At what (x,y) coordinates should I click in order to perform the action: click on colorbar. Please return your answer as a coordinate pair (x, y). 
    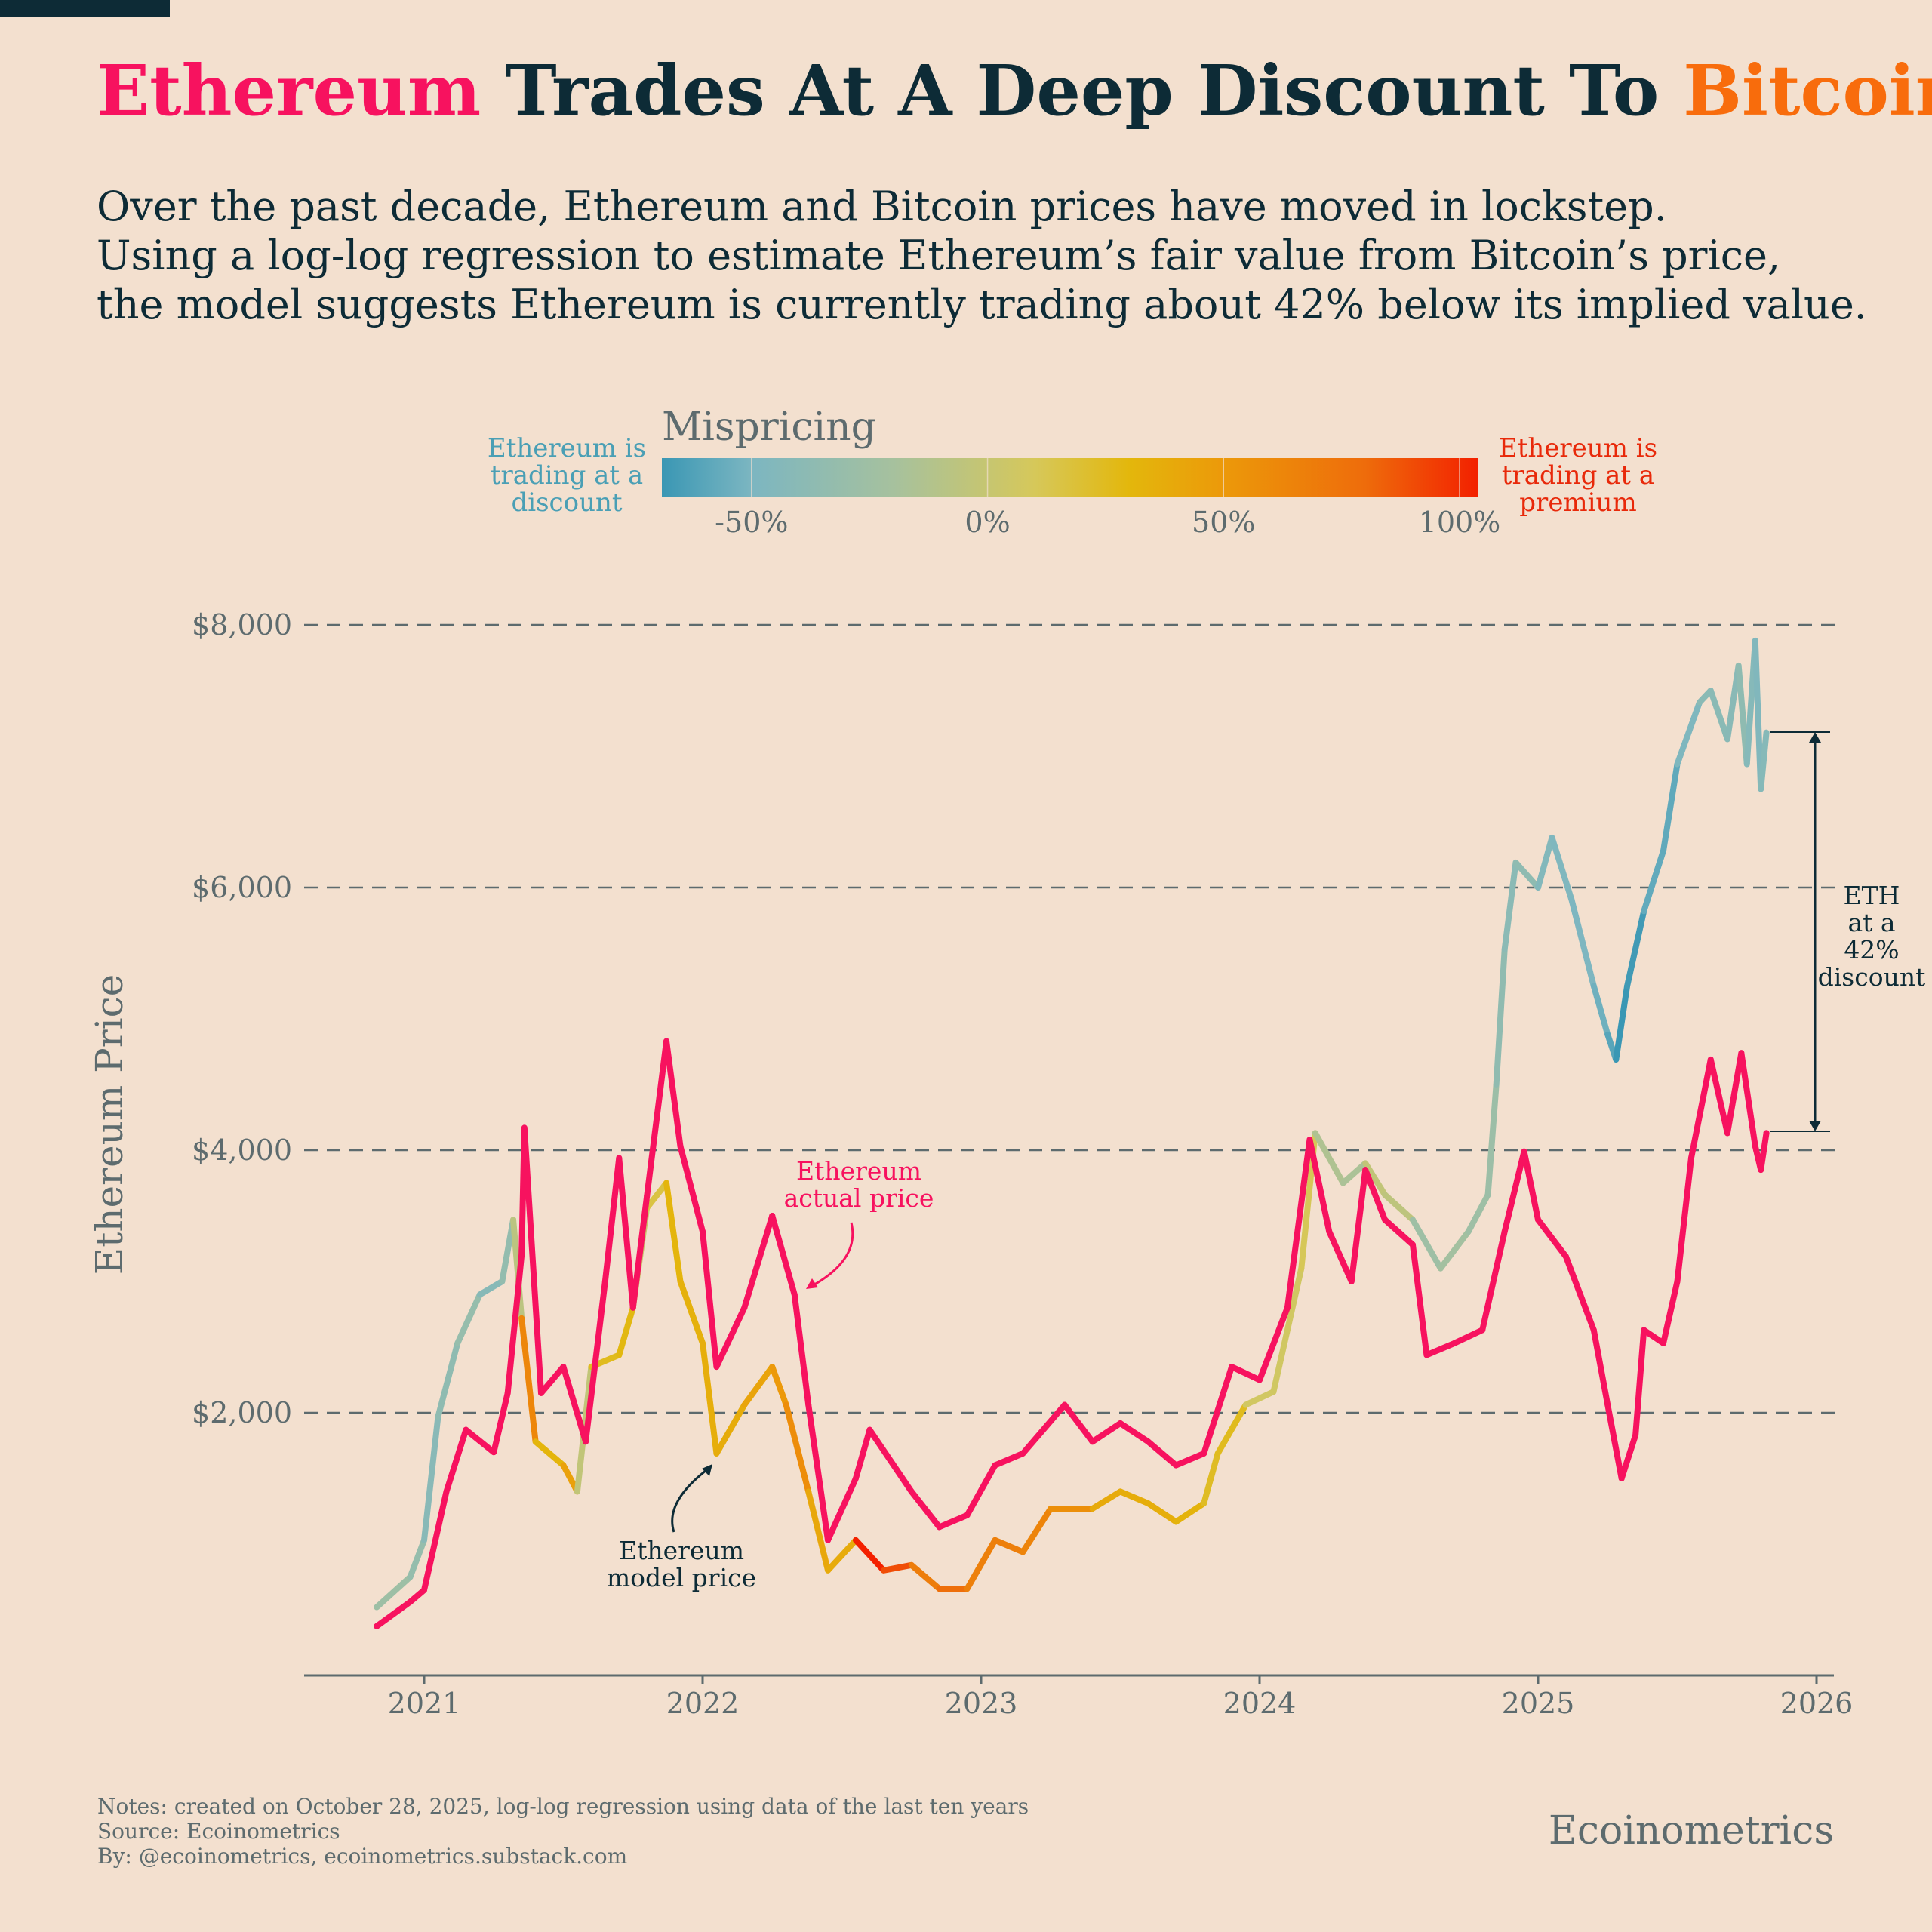
    Looking at the image, I should click on (1070, 477).